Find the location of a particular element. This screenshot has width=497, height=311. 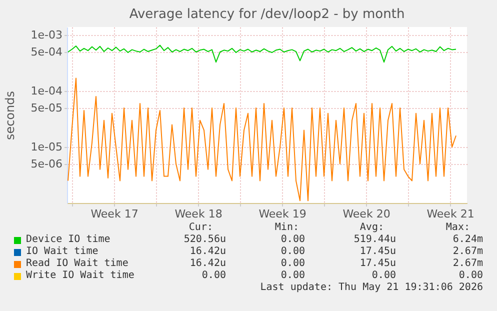

legend-label: Device IO time is located at coordinates (68, 240).